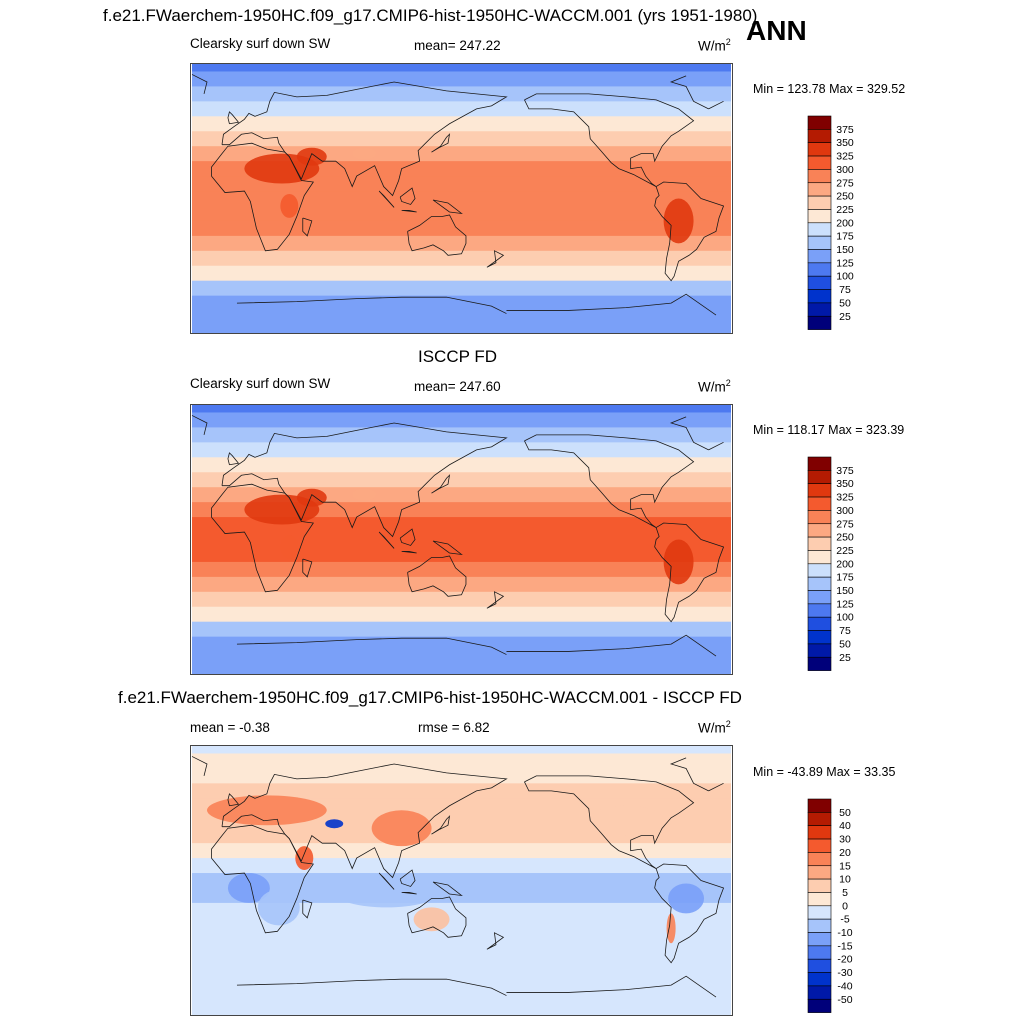 This screenshot has height=1024, width=1024. What do you see at coordinates (845, 840) in the screenshot?
I see `colorbar-tick-label: 30` at bounding box center [845, 840].